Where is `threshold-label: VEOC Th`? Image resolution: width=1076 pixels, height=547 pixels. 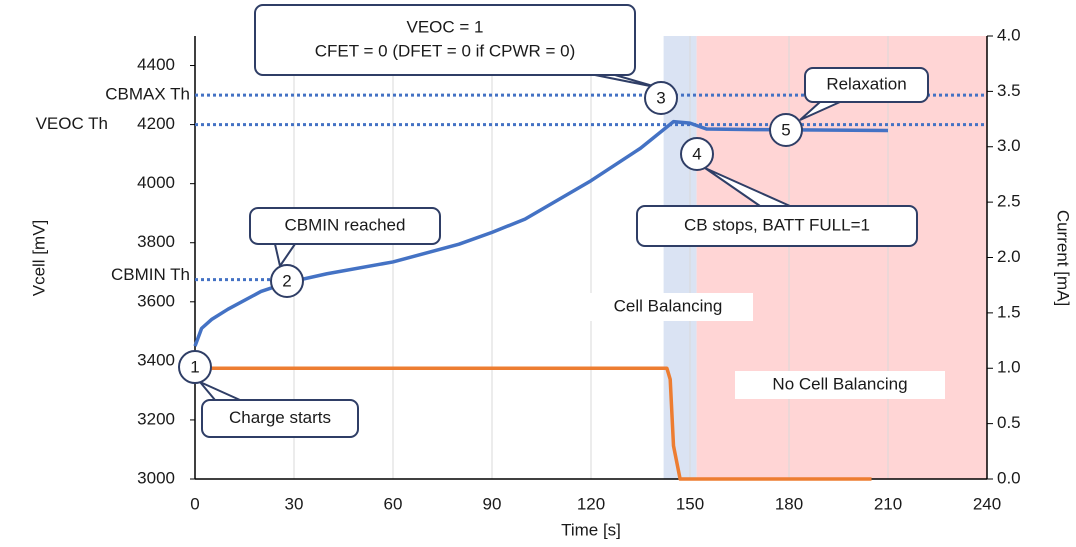 threshold-label: VEOC Th is located at coordinates (72, 123).